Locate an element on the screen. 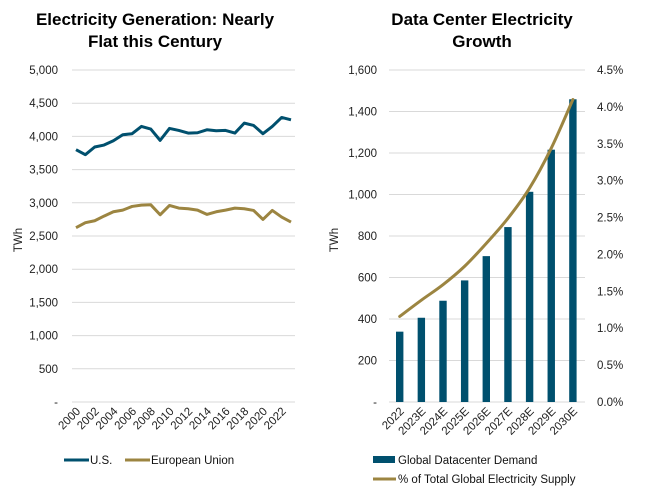  y2-tick-label: 4.5% is located at coordinates (610, 71).